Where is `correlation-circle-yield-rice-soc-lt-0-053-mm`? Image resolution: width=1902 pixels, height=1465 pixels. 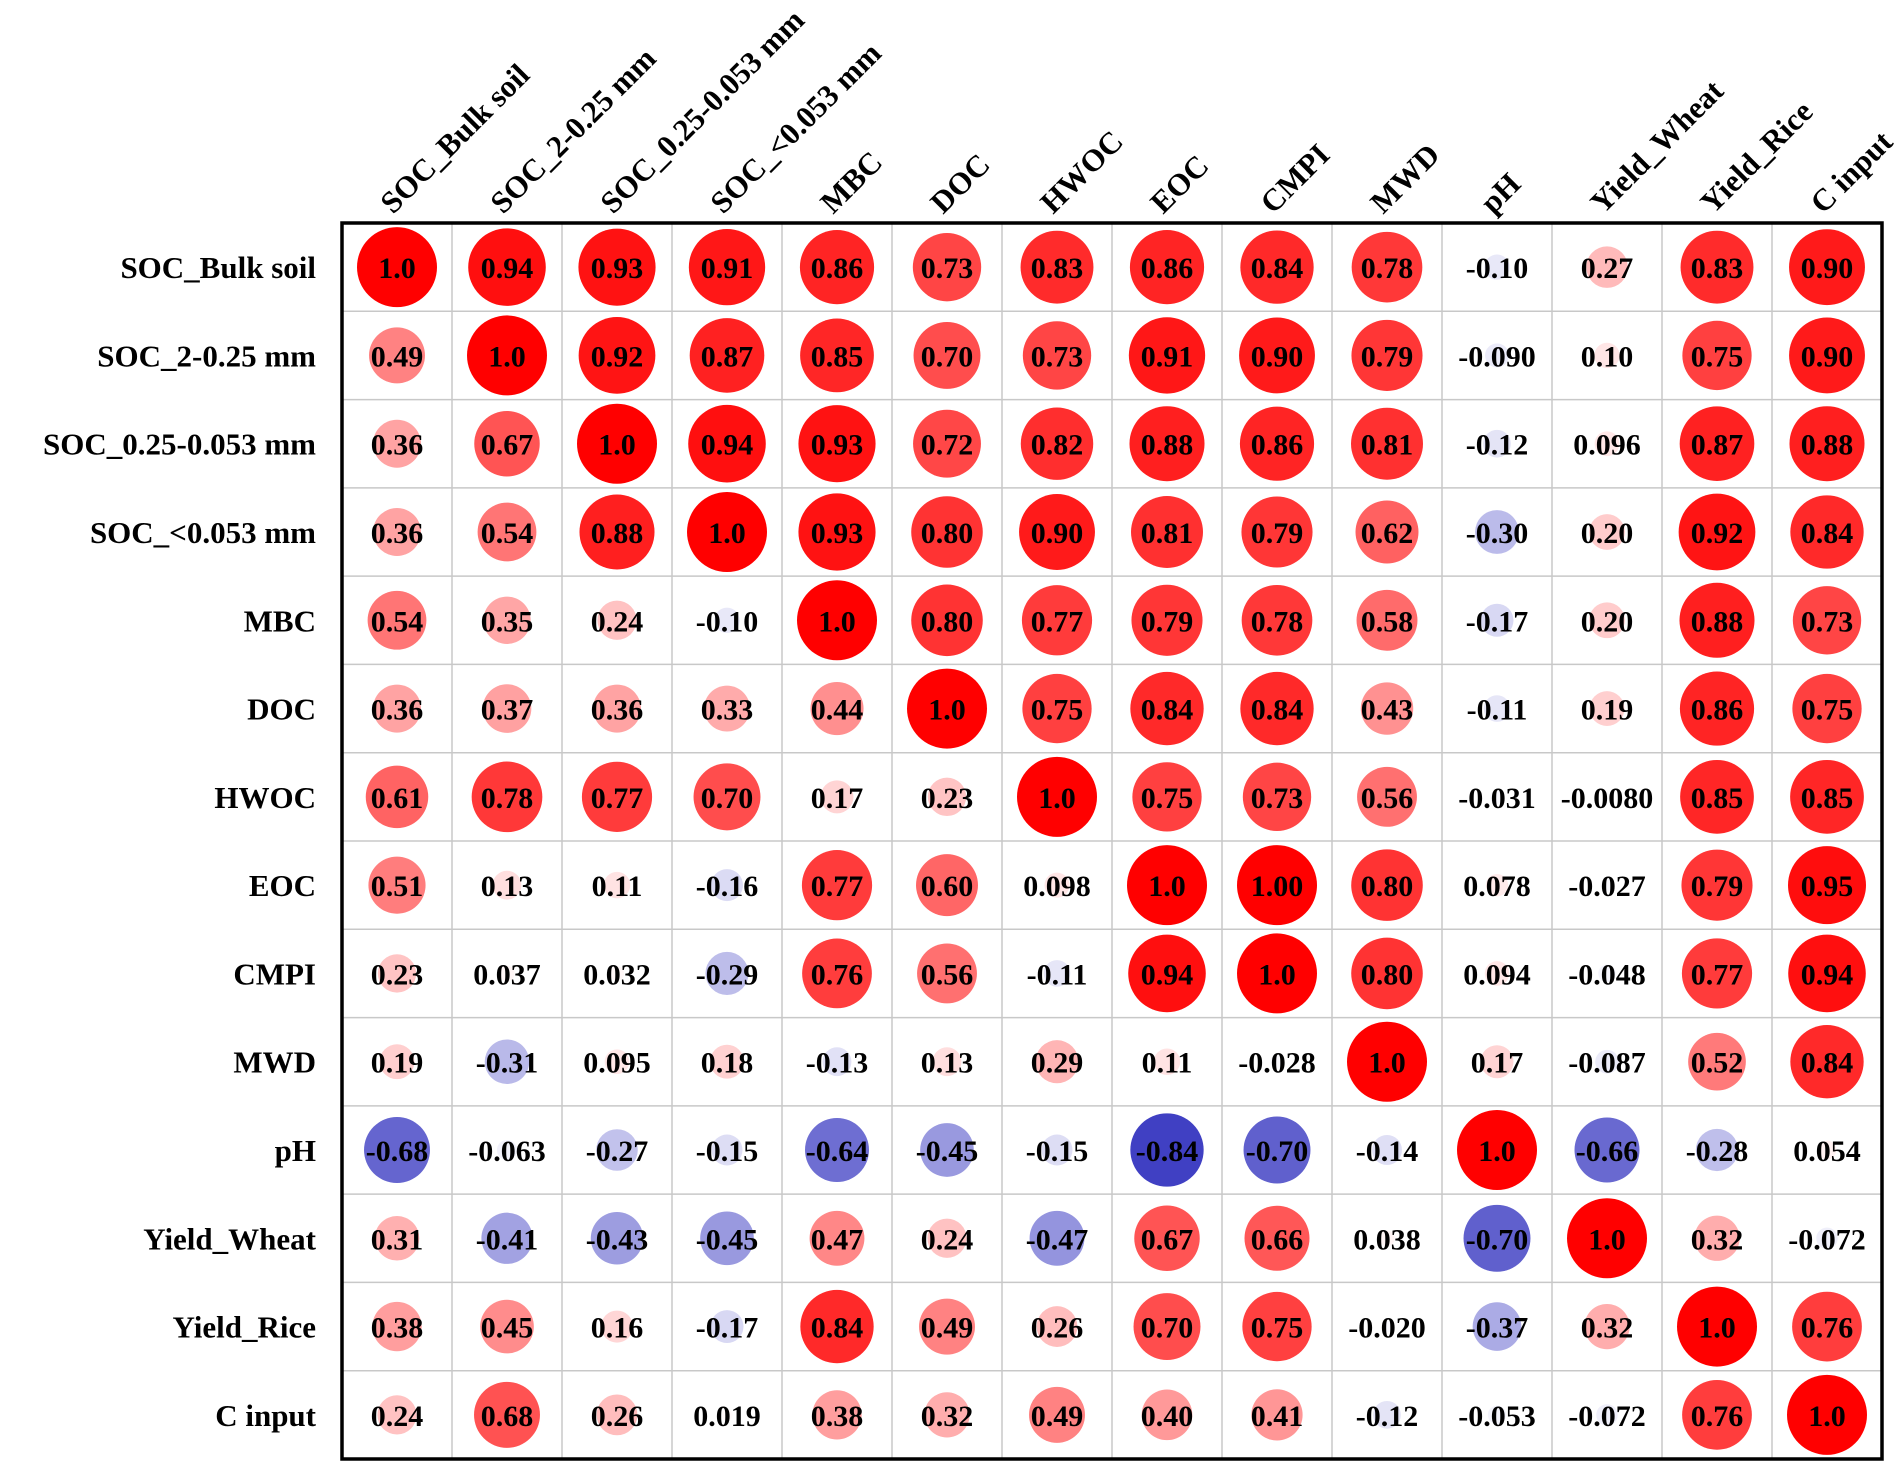 correlation-circle-yield-rice-soc-lt-0-053-mm is located at coordinates (727, 1327).